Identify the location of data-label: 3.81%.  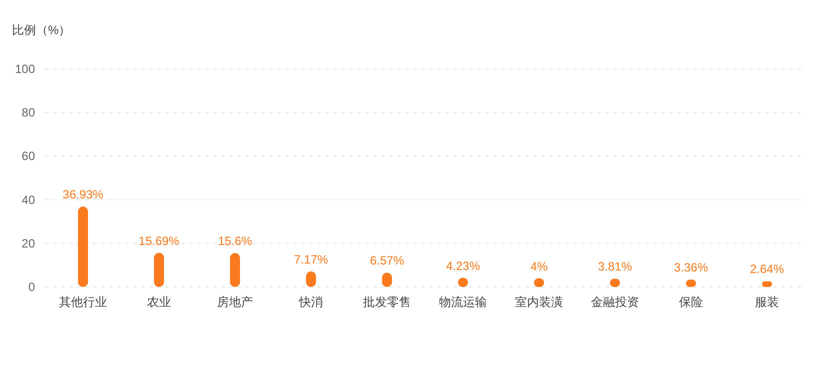
(615, 267).